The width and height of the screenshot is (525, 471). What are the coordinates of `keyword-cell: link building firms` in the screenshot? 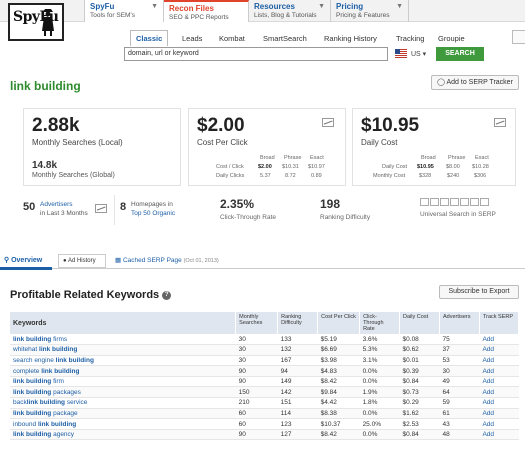 It's located at (123, 340).